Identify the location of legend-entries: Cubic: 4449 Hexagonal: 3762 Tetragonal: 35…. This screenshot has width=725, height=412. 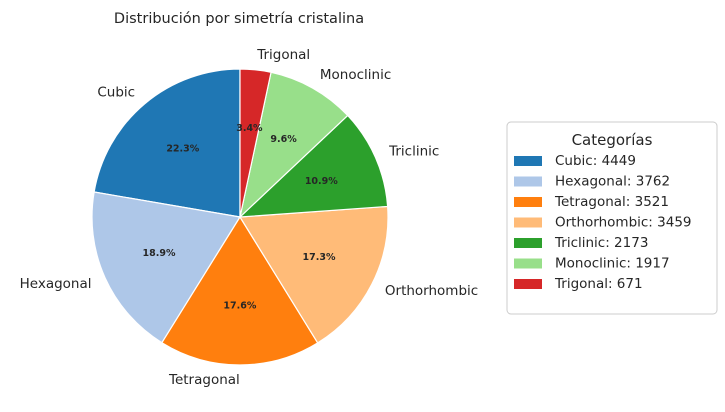
(603, 222).